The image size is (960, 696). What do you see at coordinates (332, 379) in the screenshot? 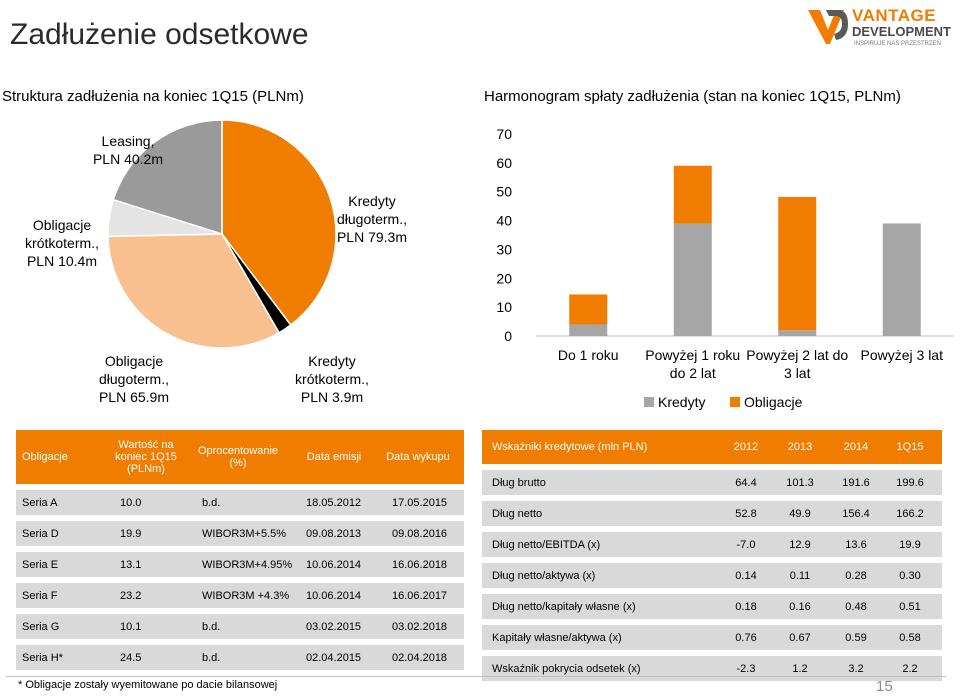
I see `pie-label-kredyty-krotkoterm: Kredyty krótkoterm., PLN 3.9m` at bounding box center [332, 379].